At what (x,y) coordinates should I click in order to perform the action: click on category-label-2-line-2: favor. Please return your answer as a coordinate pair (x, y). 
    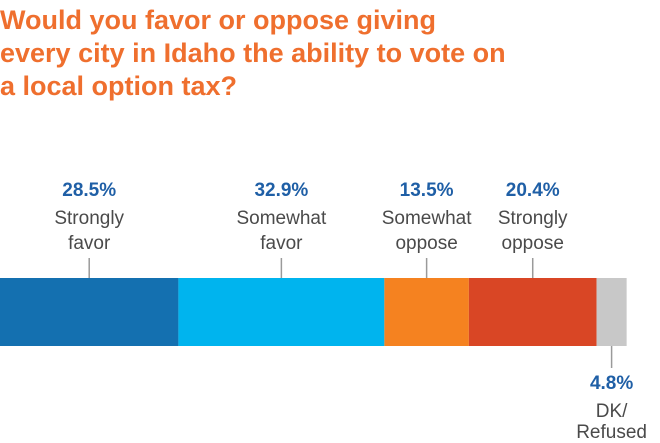
    Looking at the image, I should click on (281, 243).